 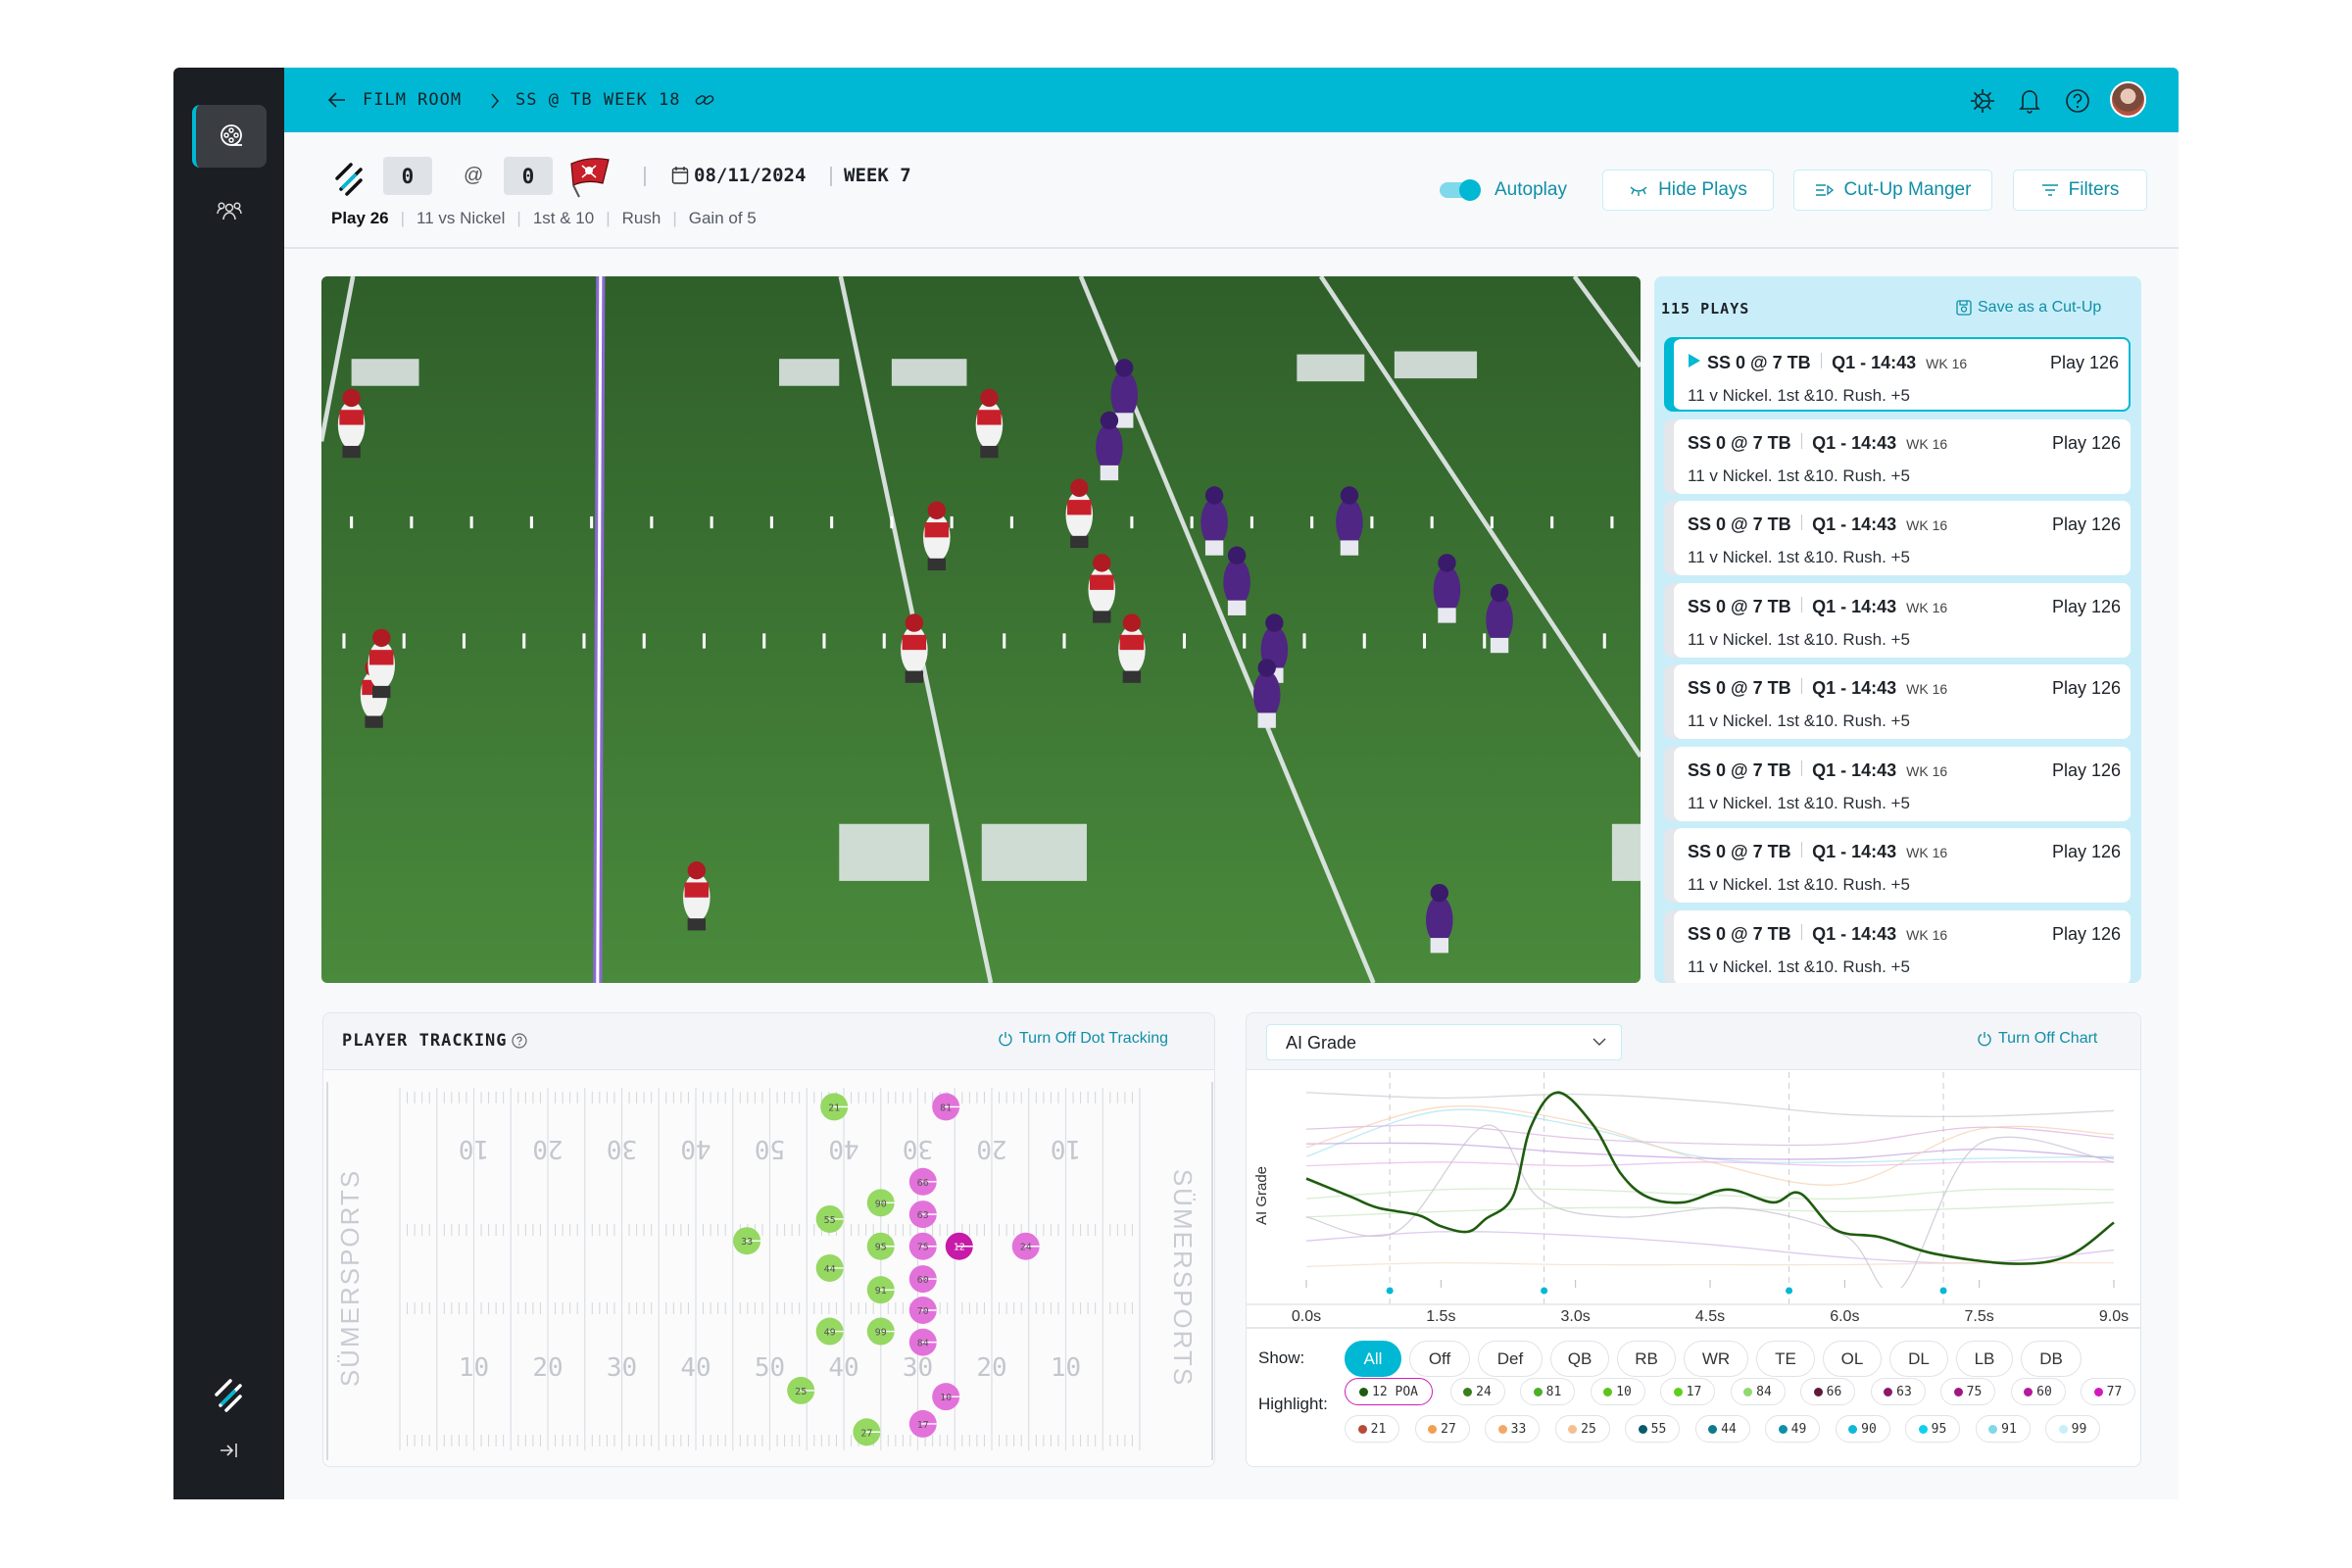 I want to click on player-dot-24: 24, so click(x=1025, y=1246).